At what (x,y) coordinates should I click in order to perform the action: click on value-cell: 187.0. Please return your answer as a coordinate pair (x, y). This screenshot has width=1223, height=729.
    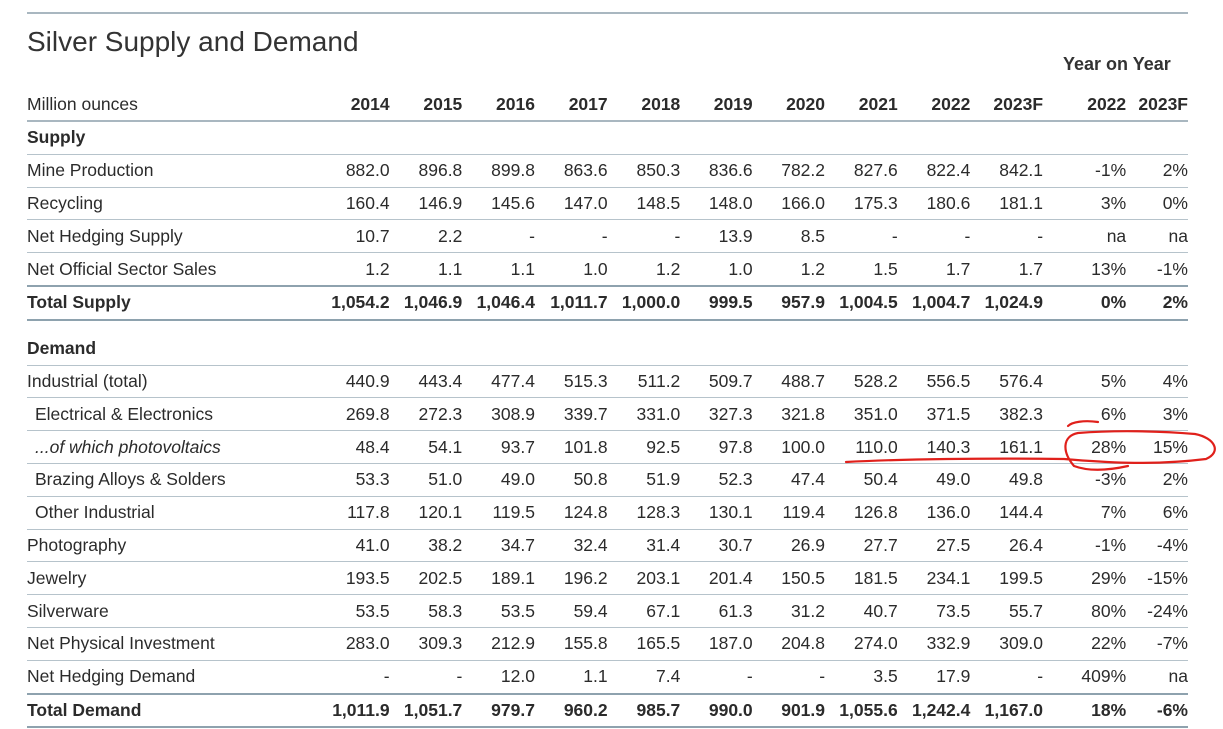
    Looking at the image, I should click on (716, 644).